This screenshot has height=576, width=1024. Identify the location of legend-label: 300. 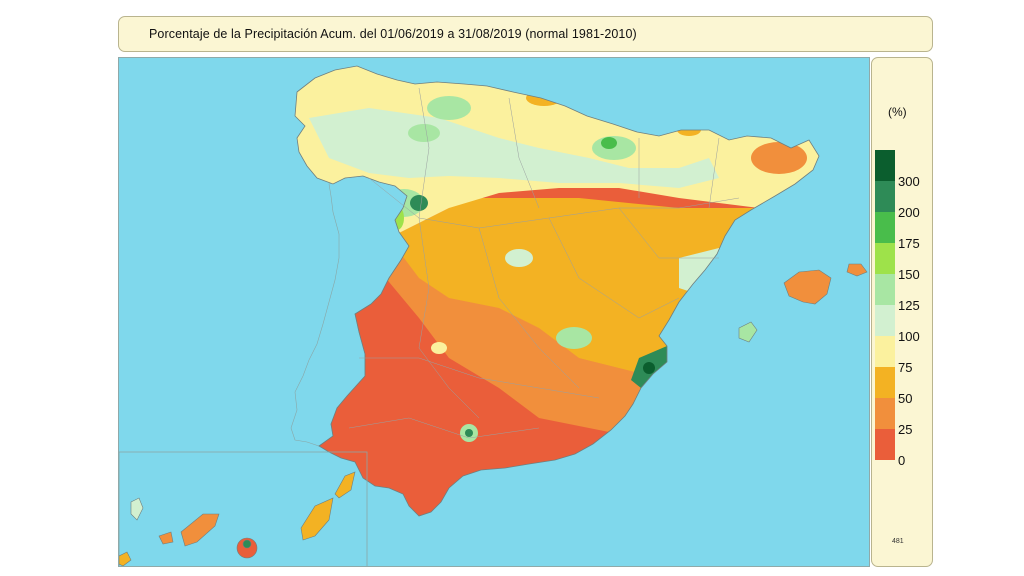
(909, 181).